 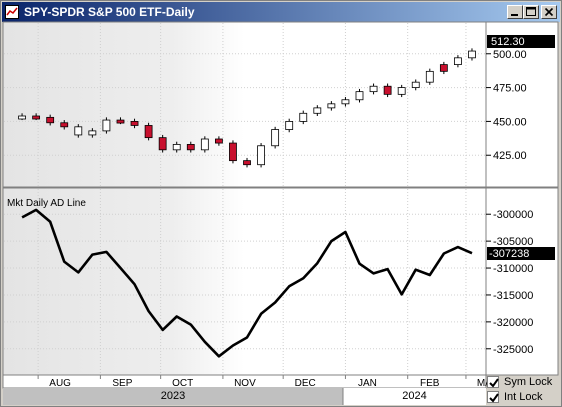 What do you see at coordinates (281, 12) in the screenshot?
I see `title-bar: SPY-SPDR S&P 500 ETF-Daily` at bounding box center [281, 12].